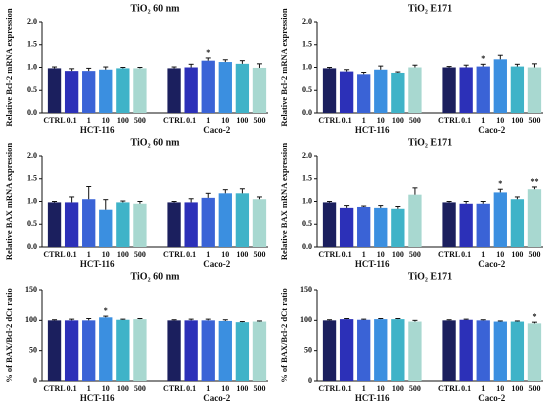  Describe the element at coordinates (308, 349) in the screenshot. I see `y-tick-label: 50` at that location.